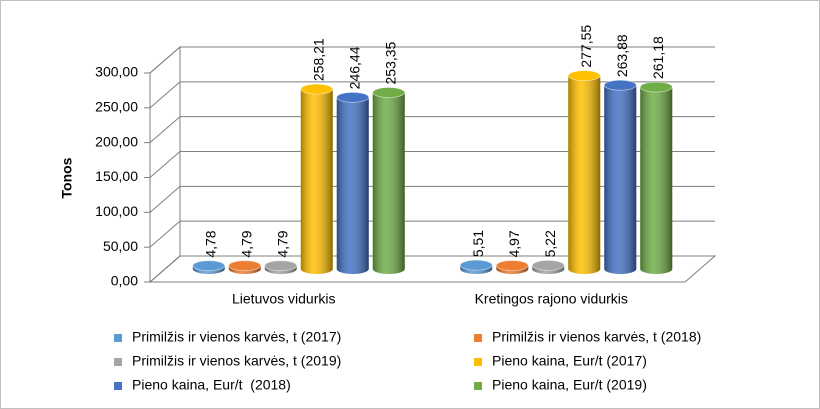 This screenshot has width=820, height=409. What do you see at coordinates (514, 243) in the screenshot?
I see `value-label: 4,97` at bounding box center [514, 243].